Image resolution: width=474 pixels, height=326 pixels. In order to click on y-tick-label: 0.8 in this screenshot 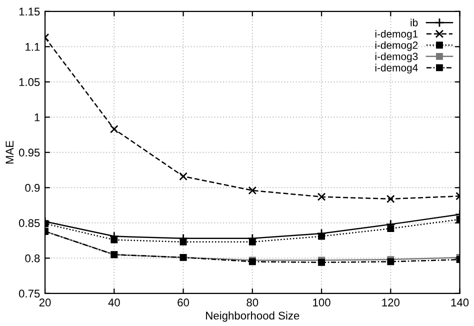, I will do `click(32, 258)`.